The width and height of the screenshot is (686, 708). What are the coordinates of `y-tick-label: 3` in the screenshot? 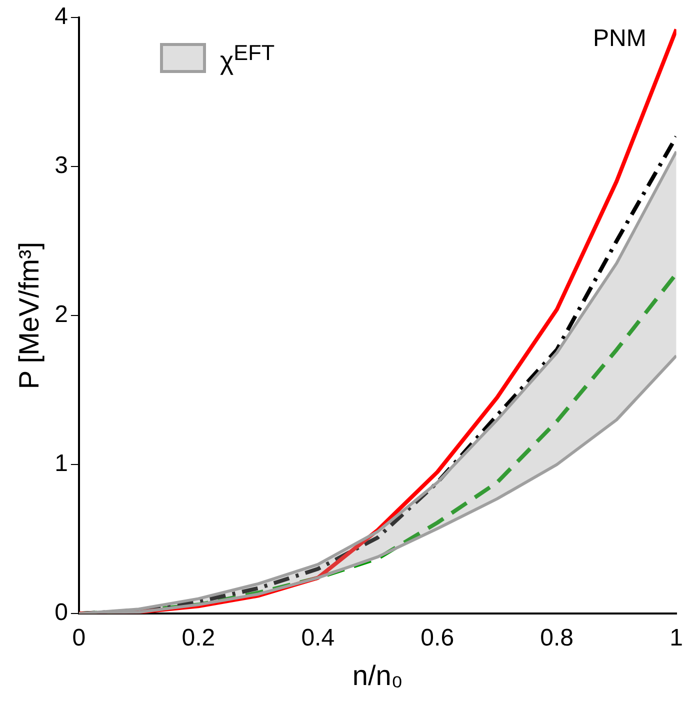 It's located at (61, 166).